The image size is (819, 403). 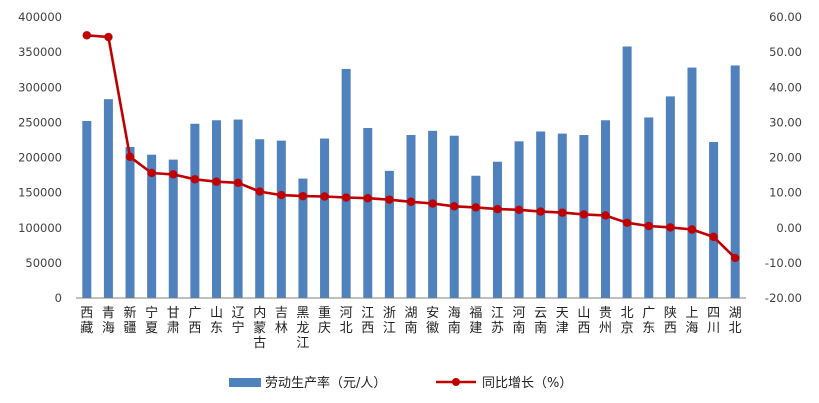 What do you see at coordinates (540, 321) in the screenshot?
I see `category-label: 云南` at bounding box center [540, 321].